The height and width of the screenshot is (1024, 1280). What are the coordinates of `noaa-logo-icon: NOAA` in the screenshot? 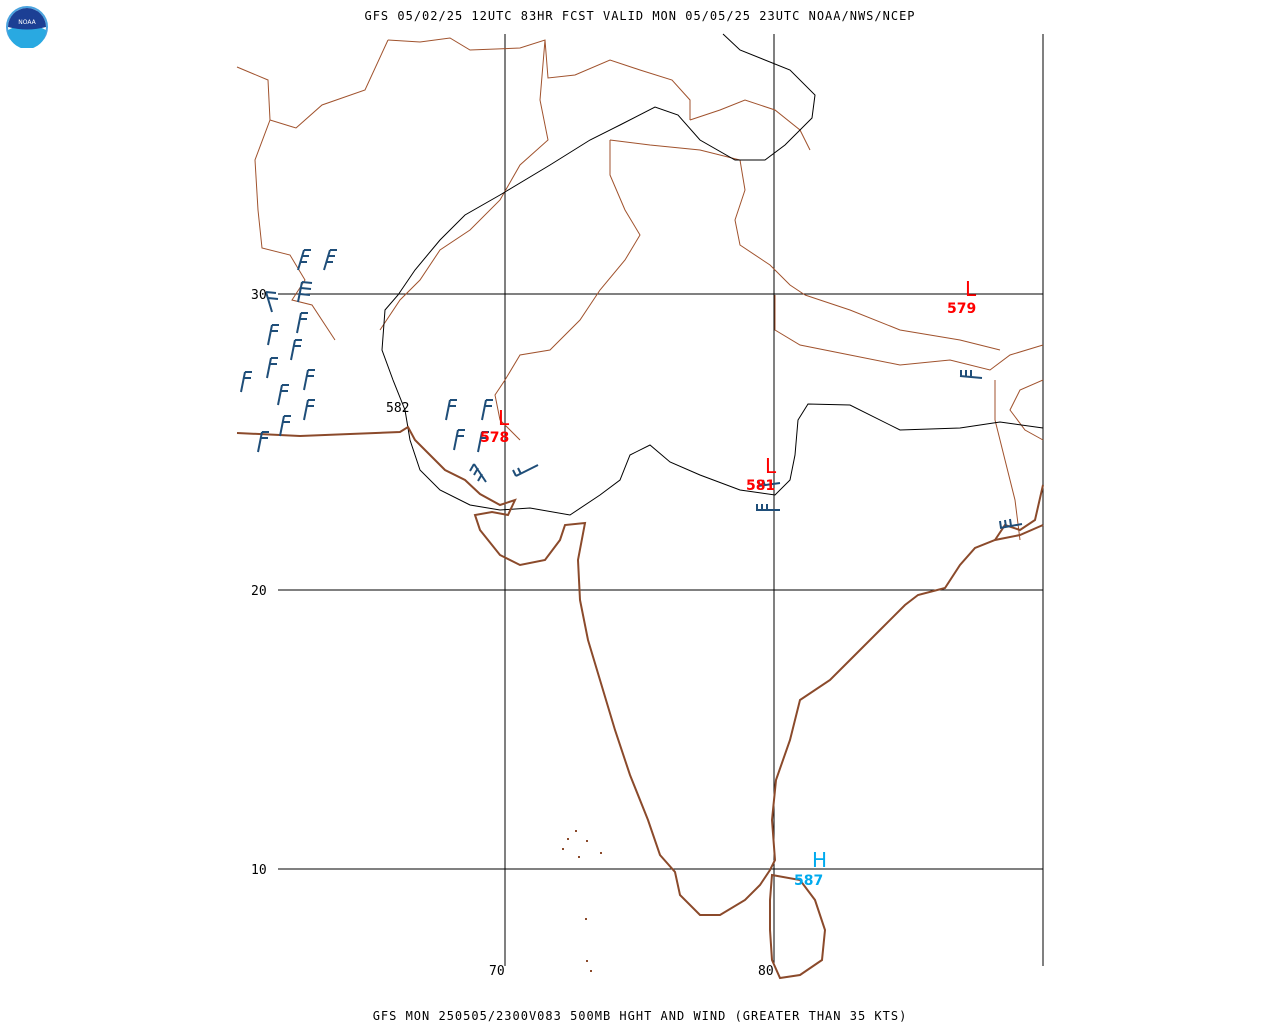 It's located at (27, 27).